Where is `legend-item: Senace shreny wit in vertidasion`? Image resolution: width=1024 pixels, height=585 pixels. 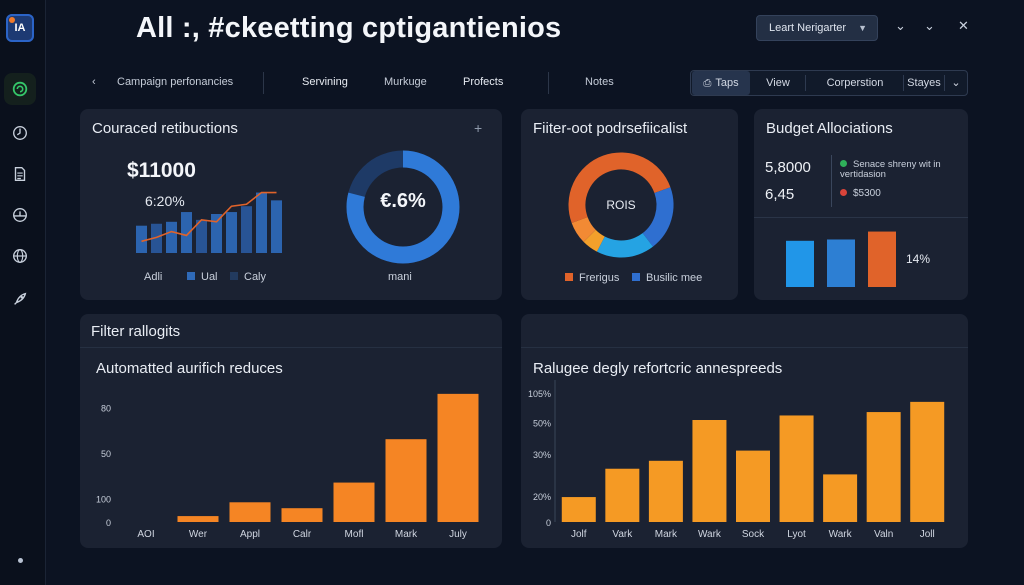 legend-item: Senace shreny wit in vertidasion is located at coordinates (900, 170).